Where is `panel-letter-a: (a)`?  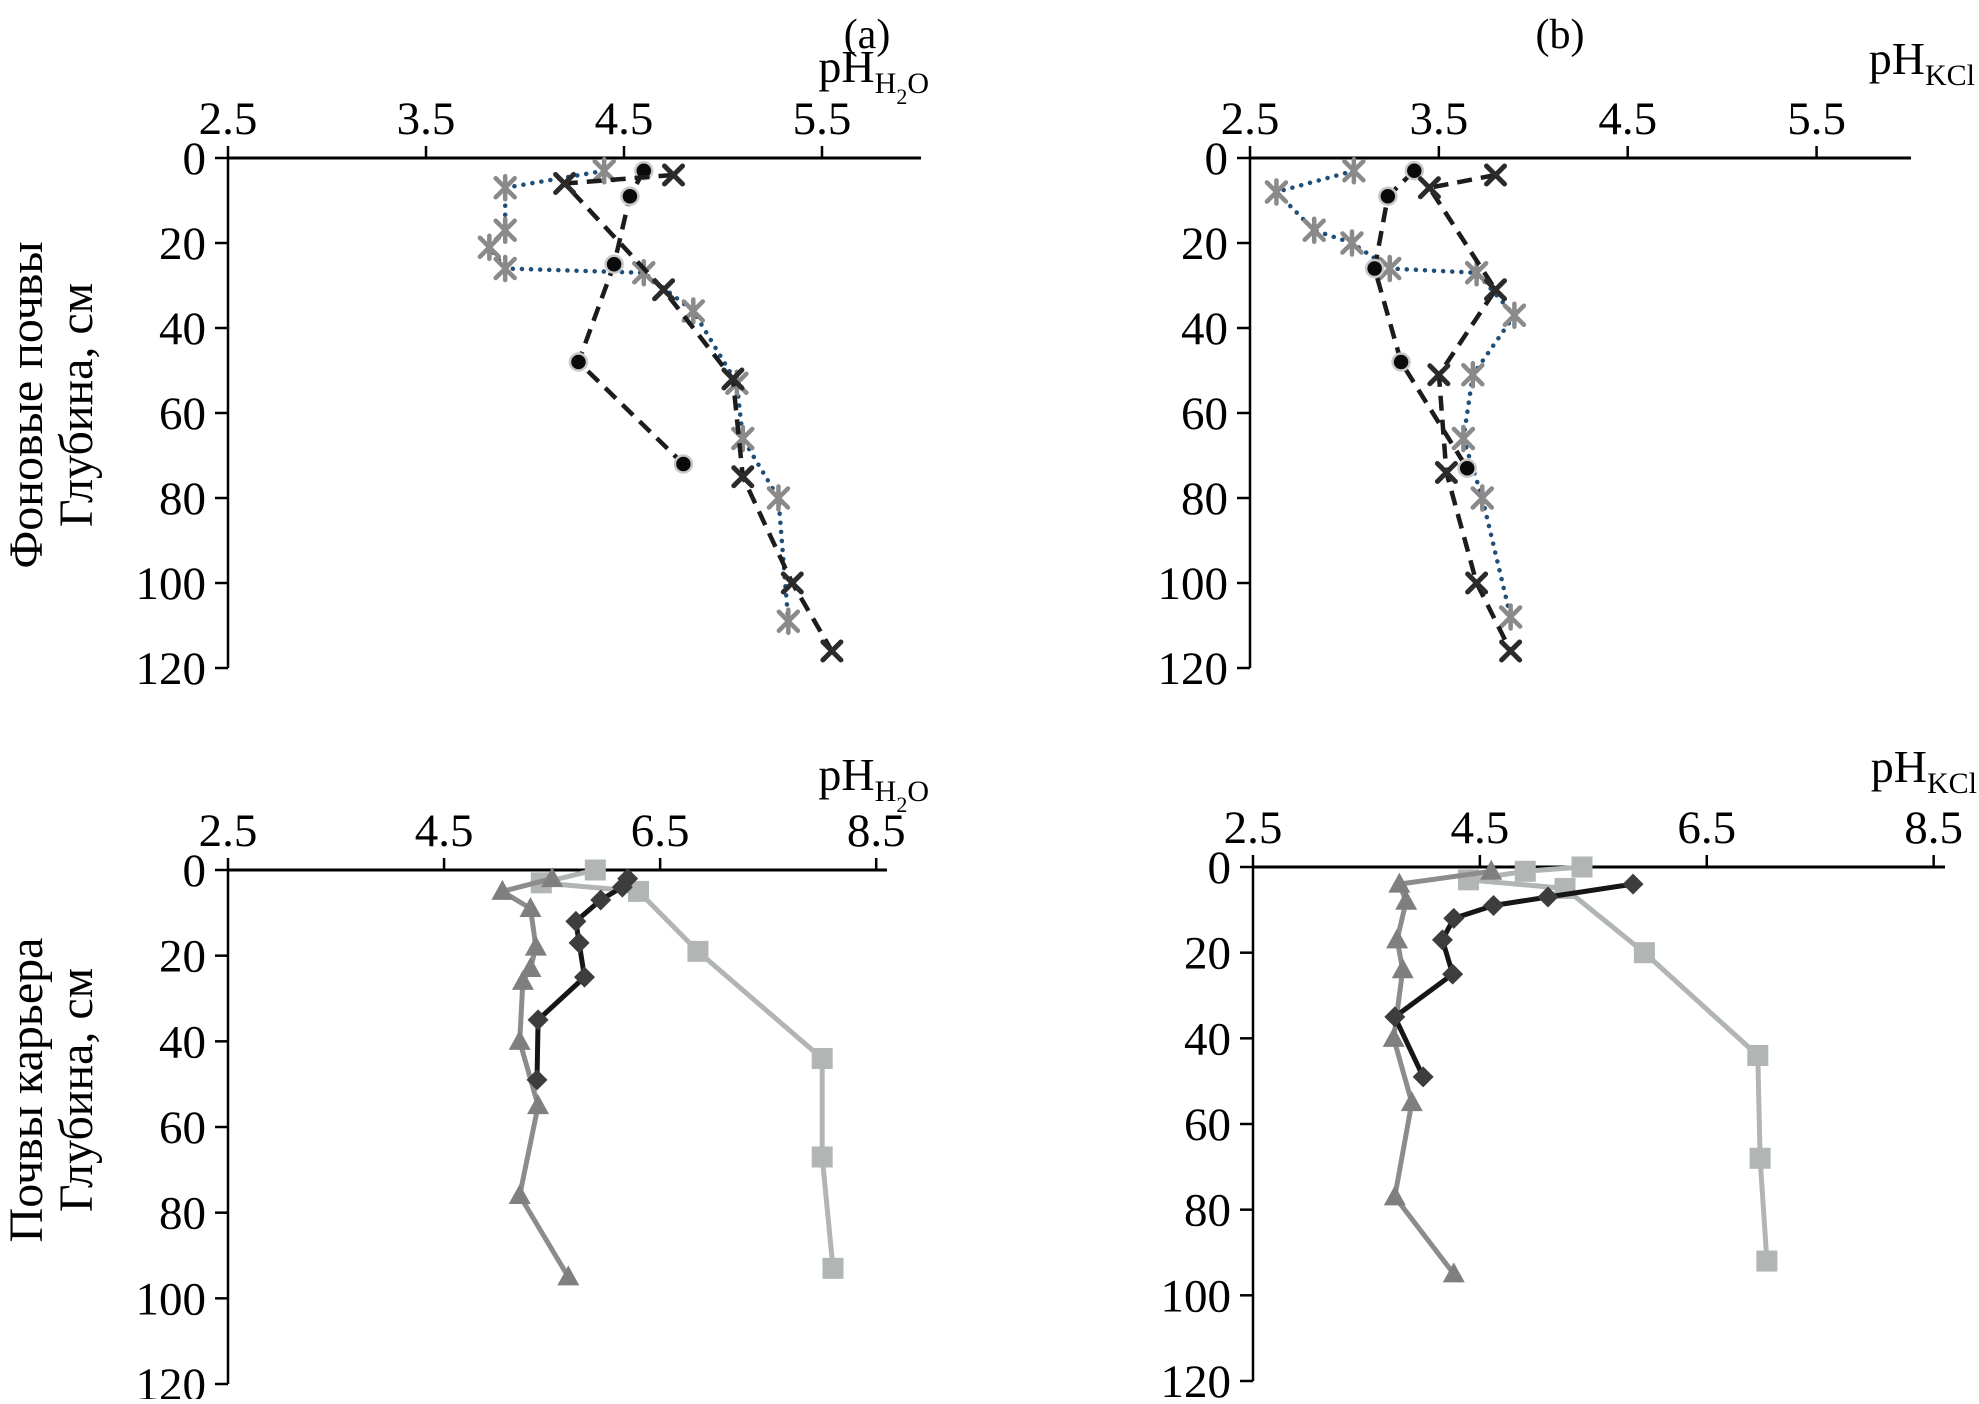 panel-letter-a: (a) is located at coordinates (867, 35).